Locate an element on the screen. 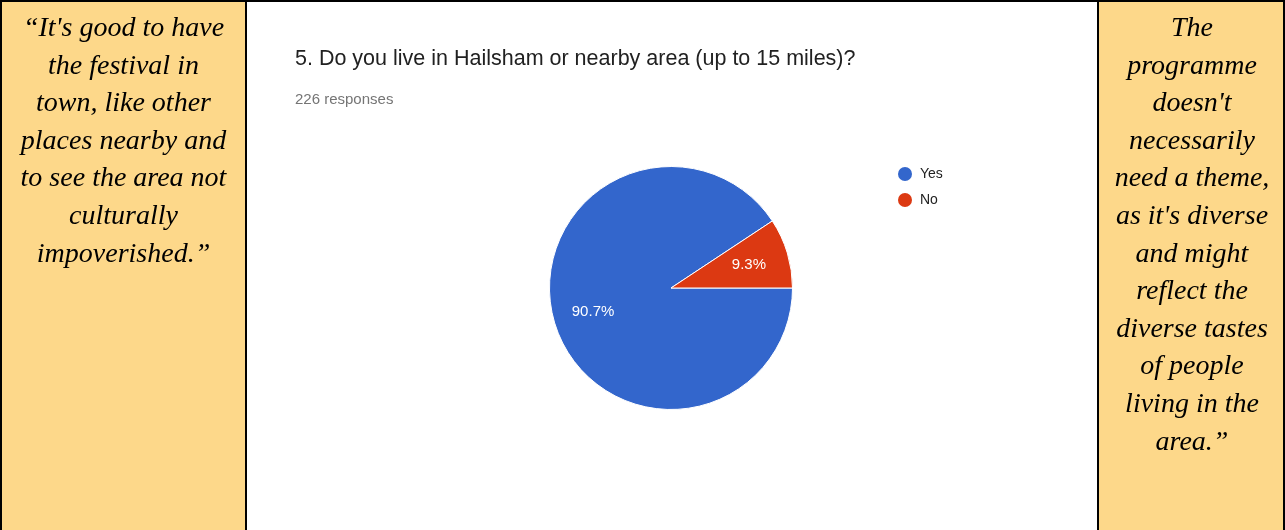  data-label: 90.7% is located at coordinates (593, 310).